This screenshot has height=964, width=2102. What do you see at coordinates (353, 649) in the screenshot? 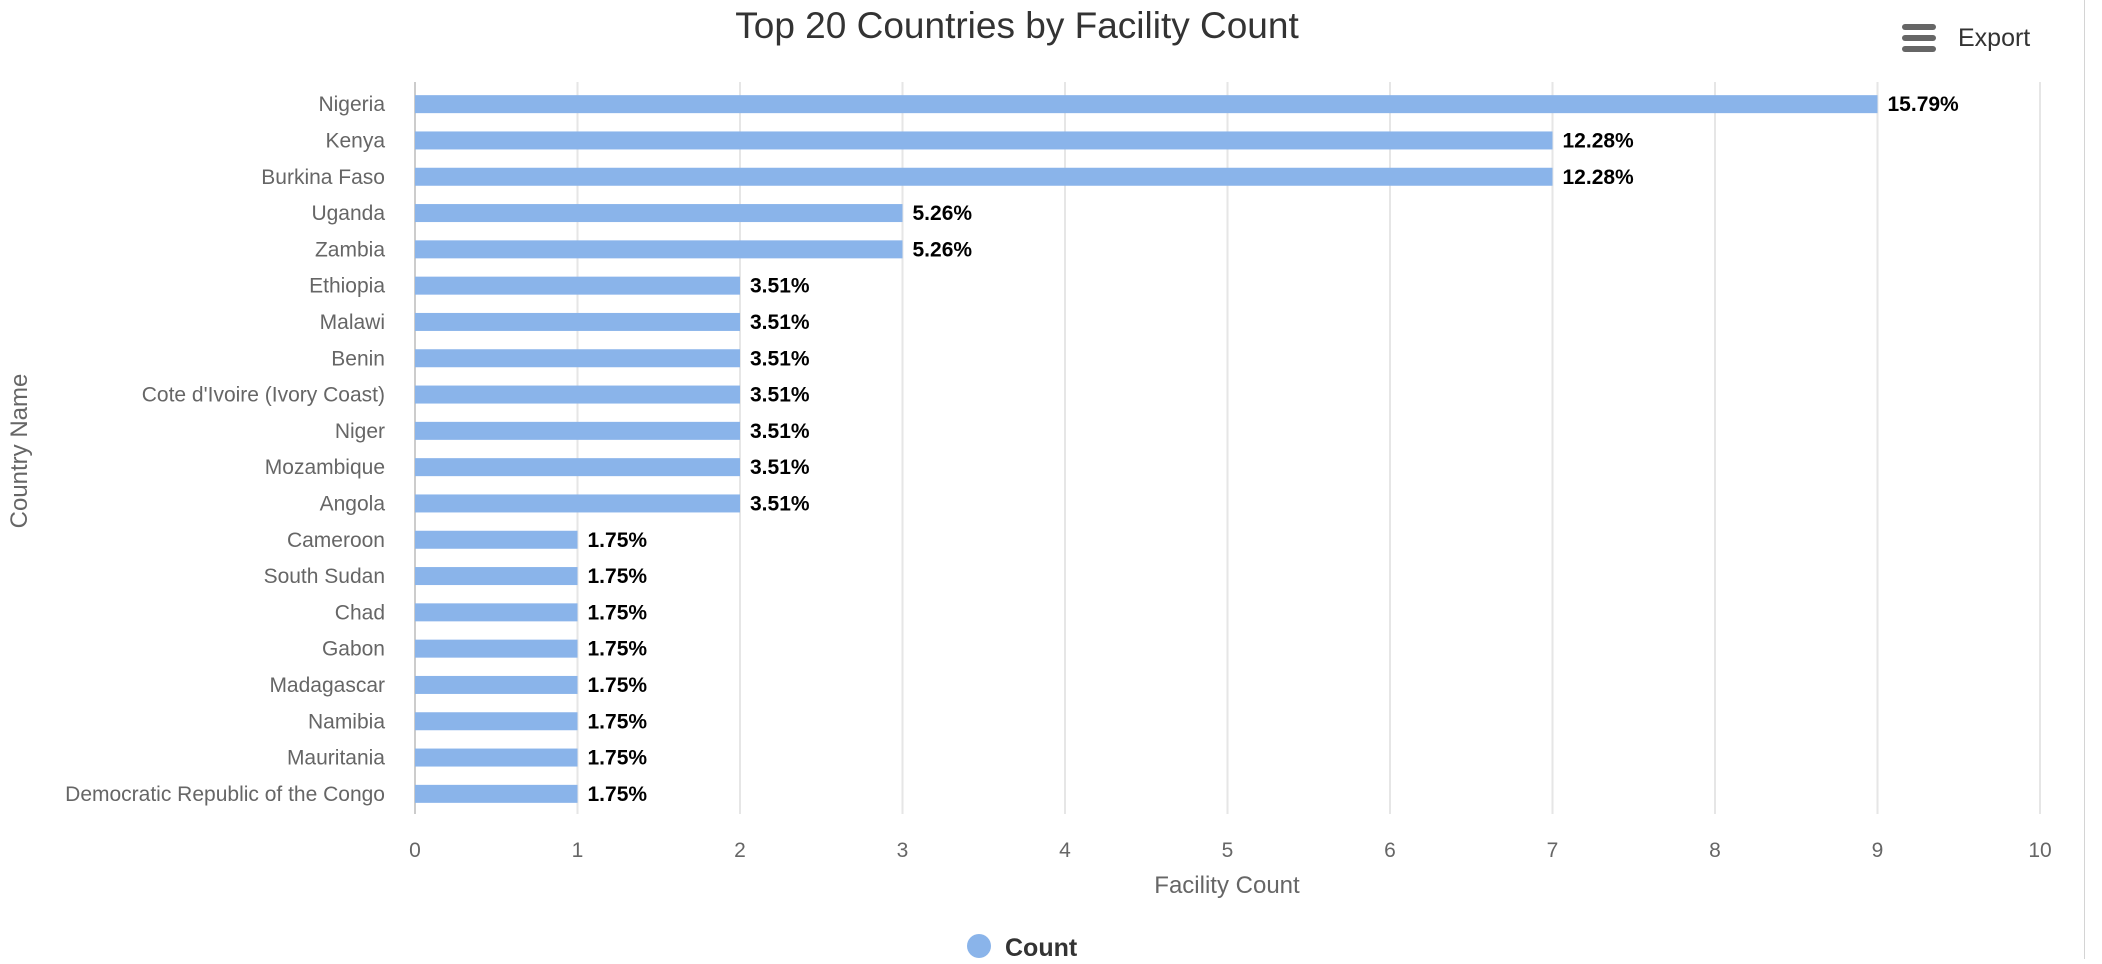
I see `category-label: Gabon` at bounding box center [353, 649].